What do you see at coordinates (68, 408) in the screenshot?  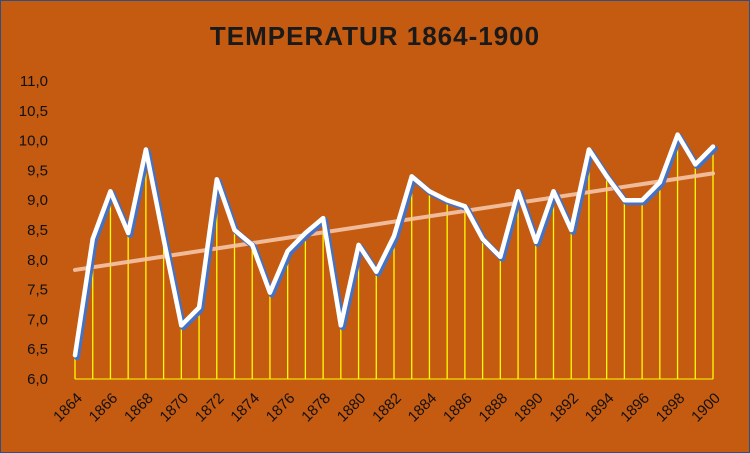 I see `x-tick-label: 1864` at bounding box center [68, 408].